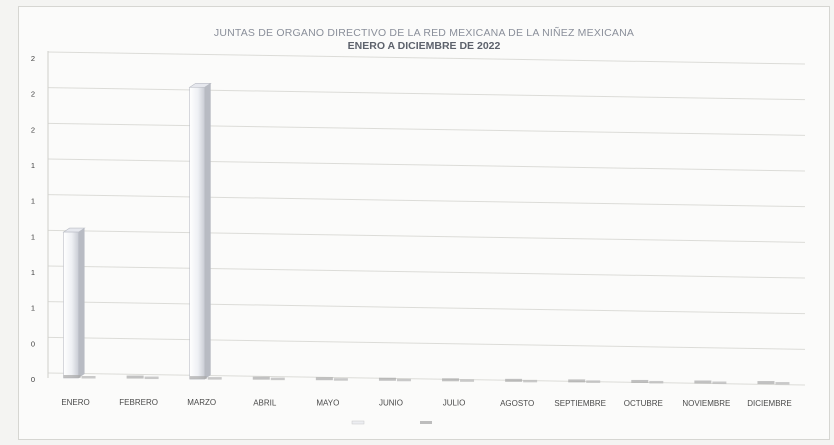 The height and width of the screenshot is (445, 834). I want to click on chart-subtitle: ENERO A DICIEMBRE DE 2022, so click(424, 46).